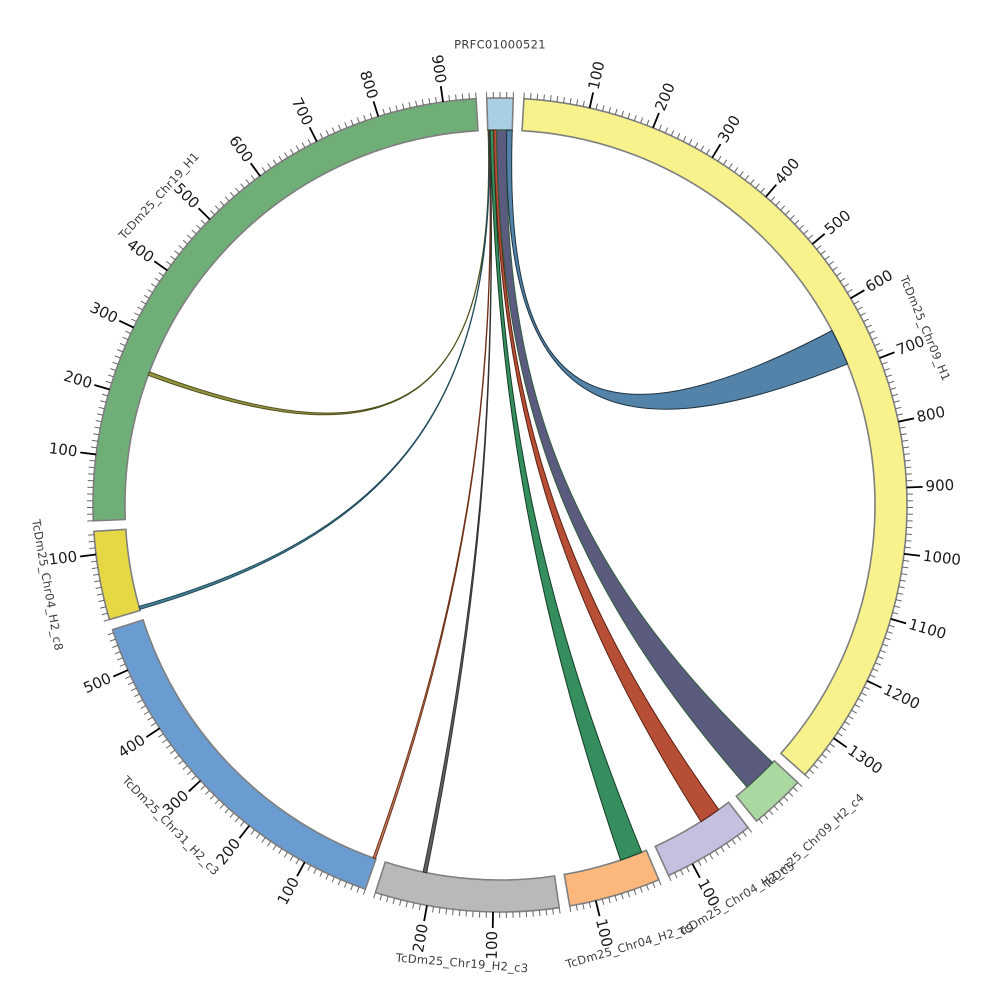  Describe the element at coordinates (928, 629) in the screenshot. I see `tick-label-TcDm25_Chr09_H1-1100: 1100` at that location.